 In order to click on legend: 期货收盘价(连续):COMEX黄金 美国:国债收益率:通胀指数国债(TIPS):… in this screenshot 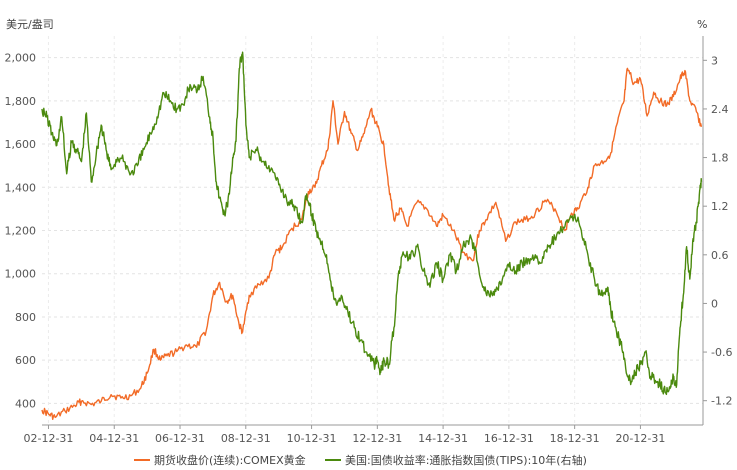, I will do `click(360, 460)`.